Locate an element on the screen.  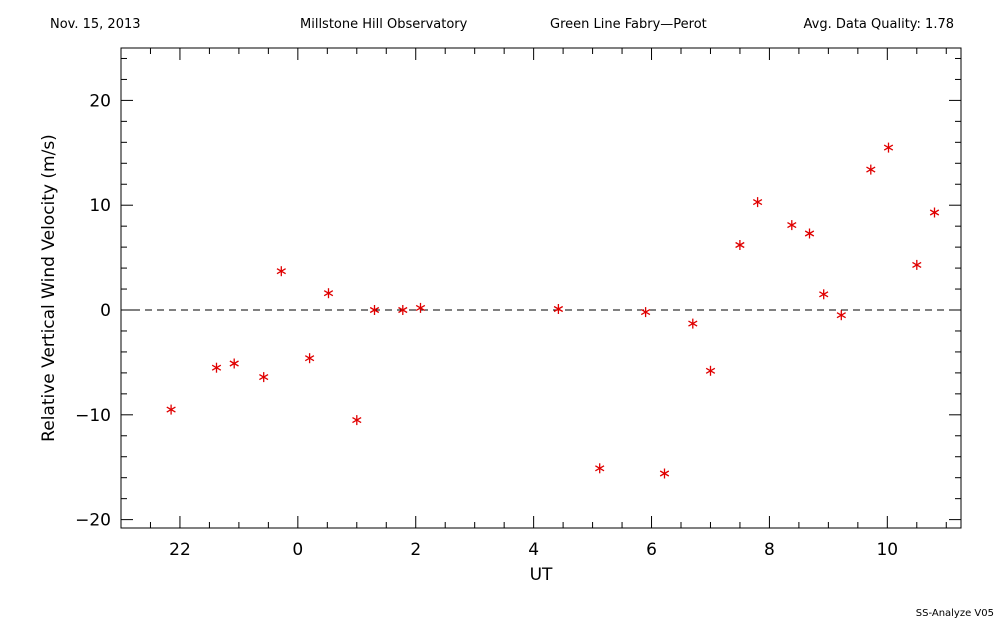
instrument-label: Green Line Fabry—Perot is located at coordinates (628, 24).